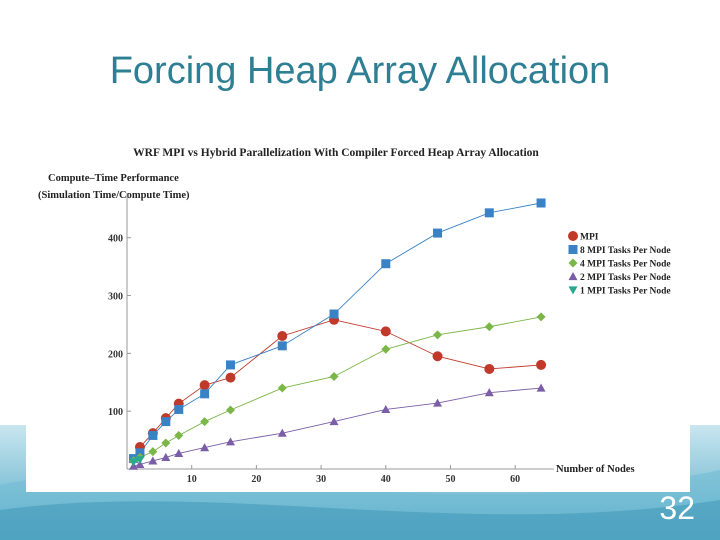  I want to click on legend-label-4: 2 MPI Tasks Per Node, so click(625, 278).